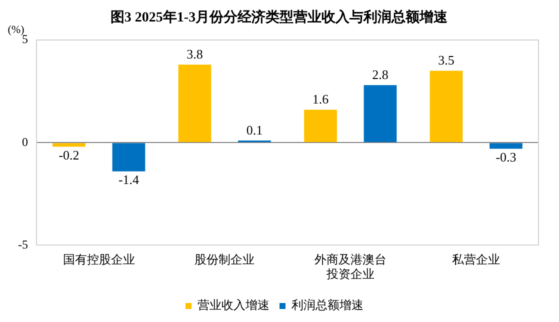 This screenshot has height=322, width=559. Describe the element at coordinates (279, 17) in the screenshot. I see `chart-title: 图3 2025年1-3月份分经济类型营业收入与利润总额增速` at that location.